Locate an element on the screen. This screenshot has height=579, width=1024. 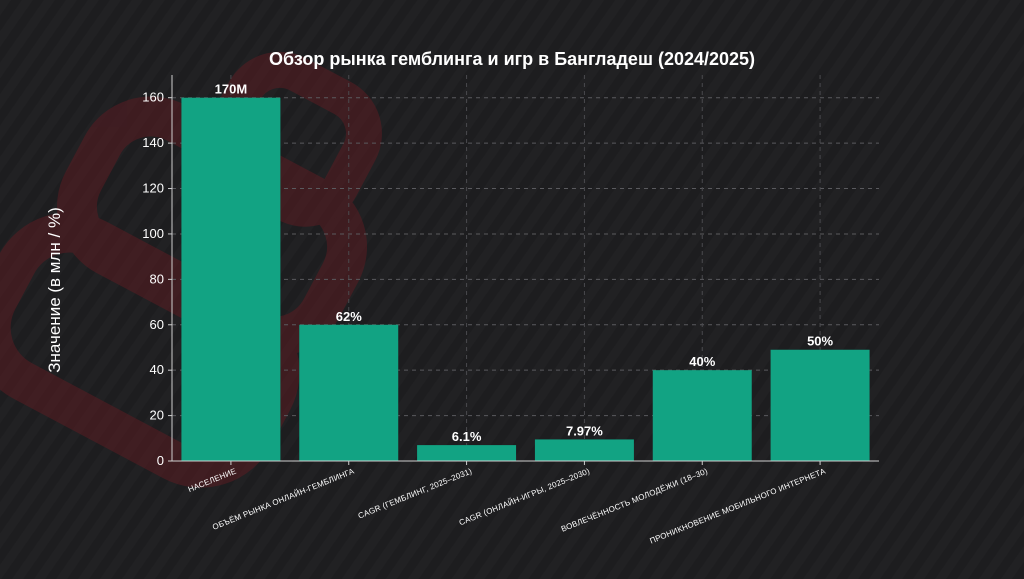
y-tick-label: 80 is located at coordinates (157, 278).